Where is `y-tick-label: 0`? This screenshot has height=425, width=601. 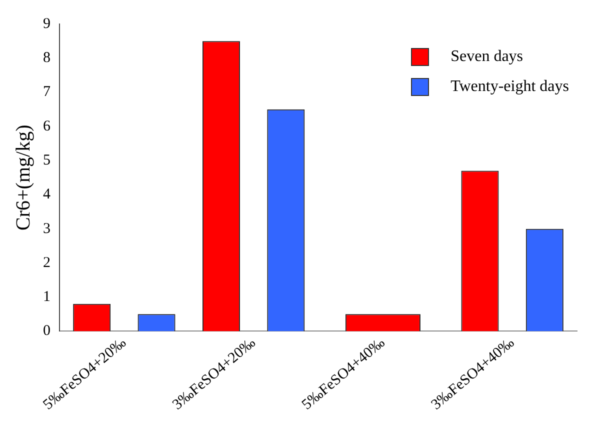
y-tick-label: 0 is located at coordinates (46, 331).